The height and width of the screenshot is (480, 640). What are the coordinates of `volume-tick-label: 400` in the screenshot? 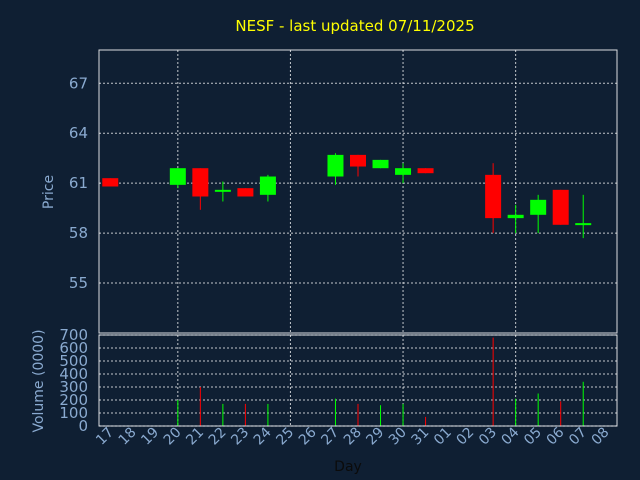 It's located at (73, 374).